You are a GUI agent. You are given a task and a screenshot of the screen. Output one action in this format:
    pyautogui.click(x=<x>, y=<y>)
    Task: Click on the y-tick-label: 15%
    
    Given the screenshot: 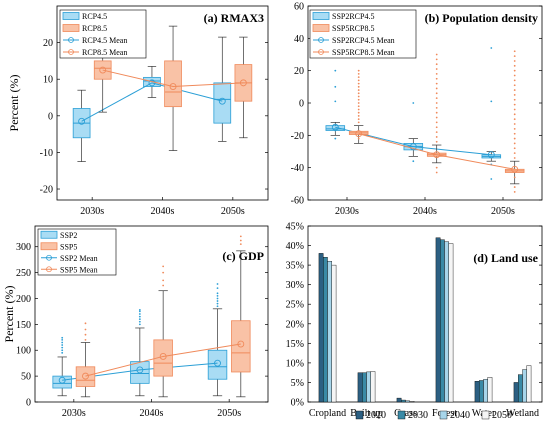 What is the action you would take?
    pyautogui.click(x=295, y=344)
    